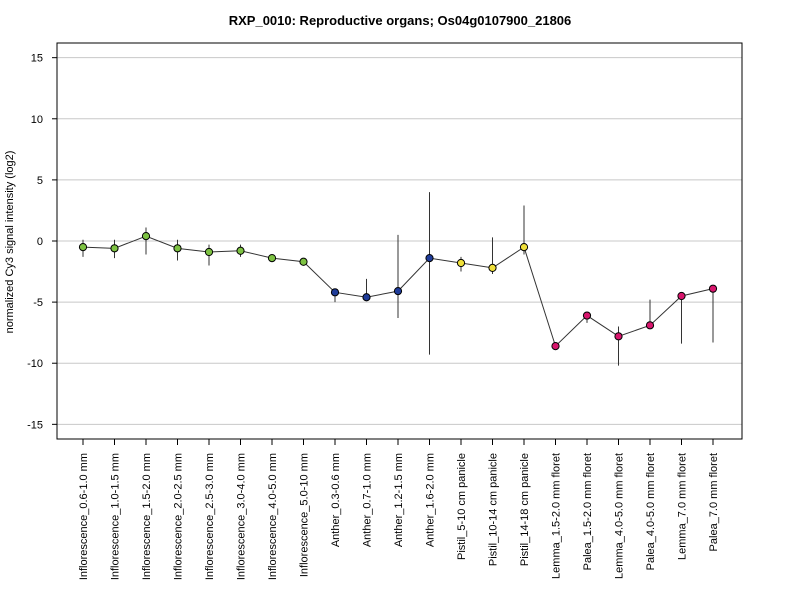  What do you see at coordinates (399, 500) in the screenshot?
I see `x-tick-label: Anther_1.2-1.5 mm` at bounding box center [399, 500].